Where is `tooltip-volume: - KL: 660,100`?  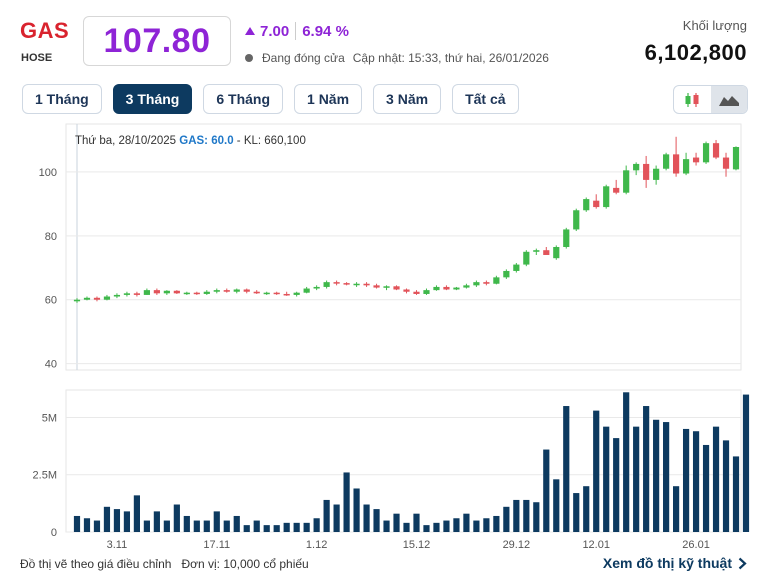 tooltip-volume: - KL: 660,100 is located at coordinates (271, 141).